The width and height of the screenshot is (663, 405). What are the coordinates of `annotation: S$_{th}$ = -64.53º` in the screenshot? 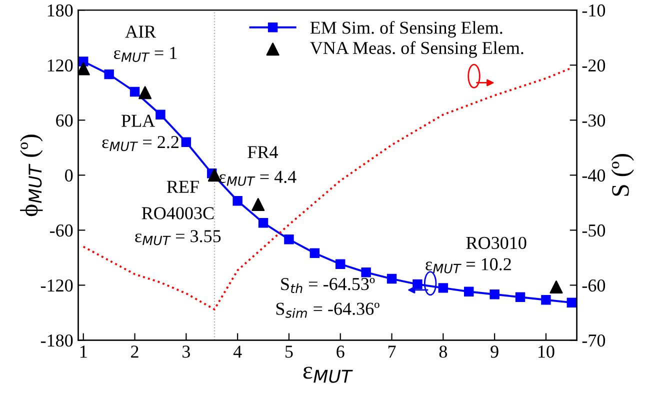 It's located at (328, 285).